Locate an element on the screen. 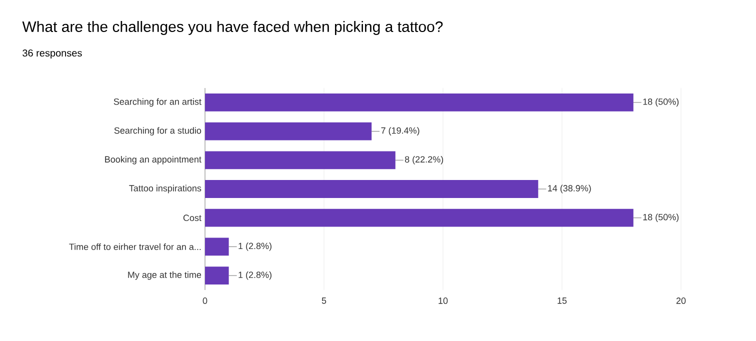 This screenshot has width=756, height=341. chart-title: What are the challenges you have faced when picking a tattoo? is located at coordinates (232, 28).